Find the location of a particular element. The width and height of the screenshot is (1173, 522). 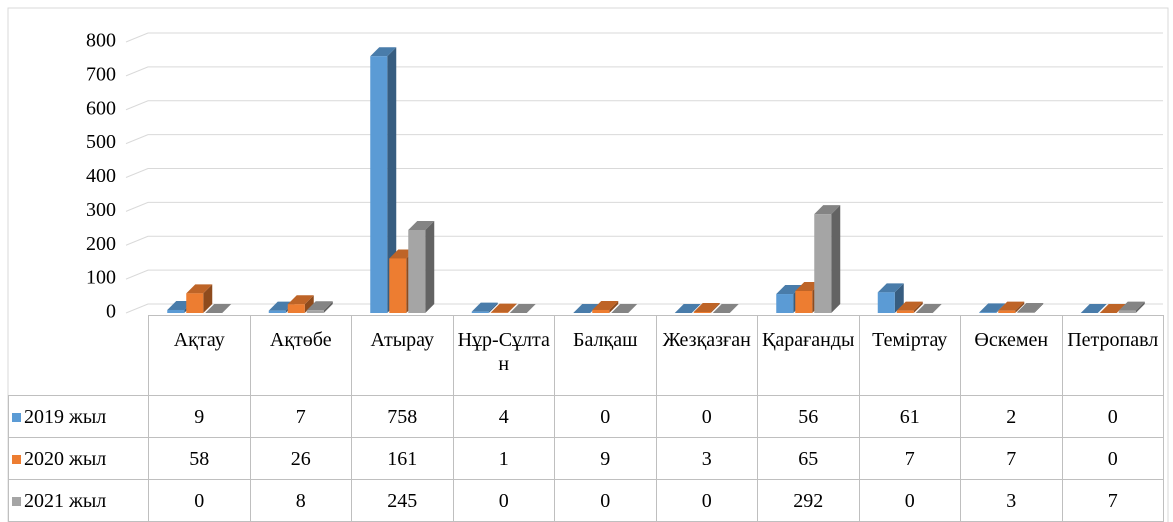

x-tick-label: Нұр-Сұлтан is located at coordinates (503, 355).